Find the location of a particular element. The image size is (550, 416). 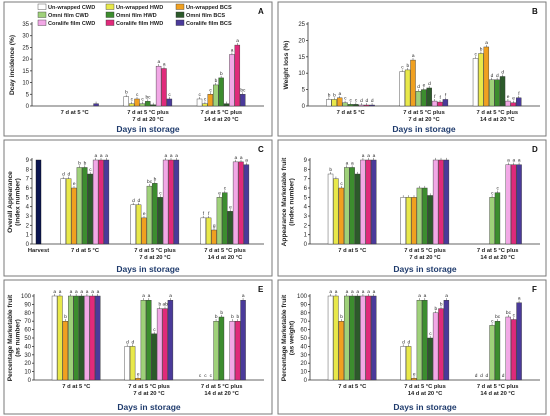

bar-e-g1-s8 is located at coordinates (170, 340).